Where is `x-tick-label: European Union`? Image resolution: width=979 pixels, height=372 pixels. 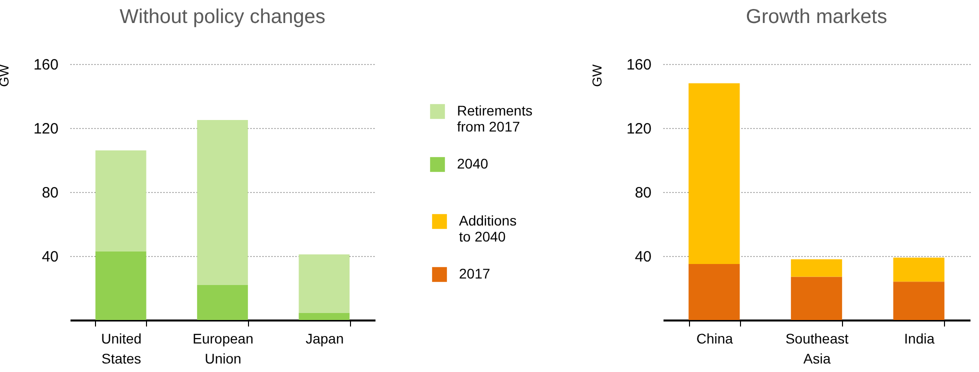 x-tick-label: European Union is located at coordinates (223, 348).